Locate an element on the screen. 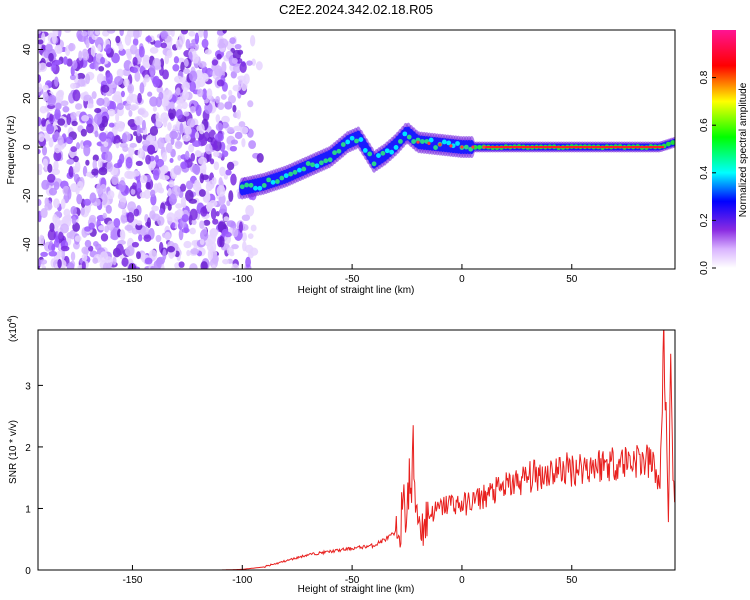 Image resolution: width=750 pixels, height=600 pixels. spectrogram-ytick-label: 0 is located at coordinates (27, 147).